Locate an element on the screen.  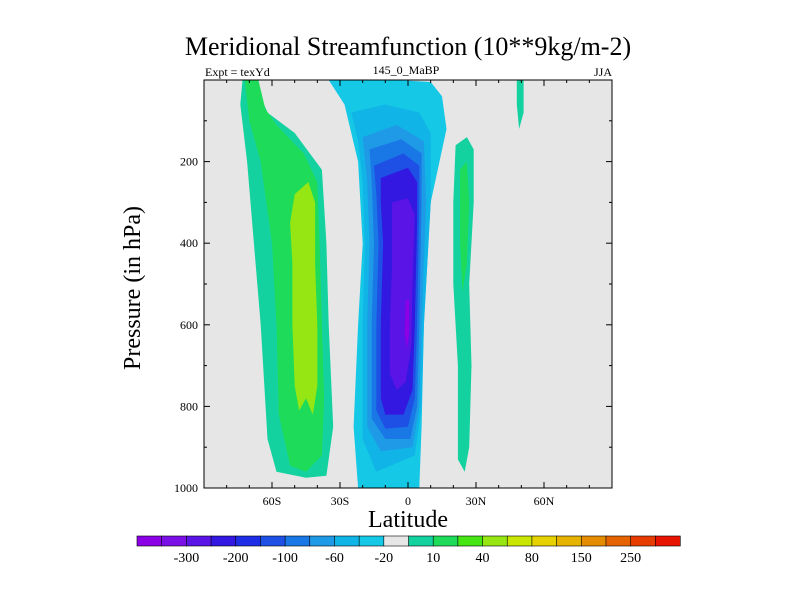
colorbar-label-9: 250 is located at coordinates (630, 558).